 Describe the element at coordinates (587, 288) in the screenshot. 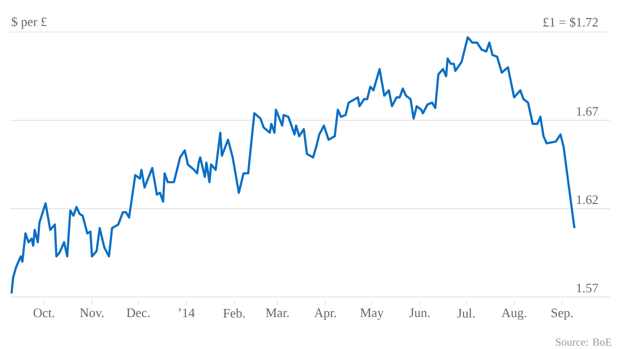

I see `y-tick-label: 1.57` at that location.